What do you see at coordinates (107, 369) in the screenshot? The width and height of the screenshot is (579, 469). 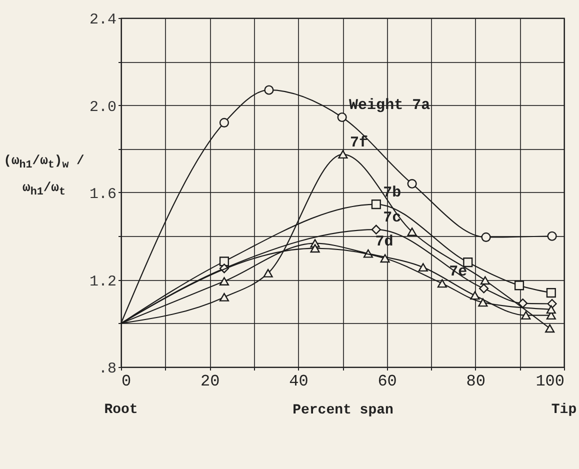 I see `y-tick-label: .8` at bounding box center [107, 369].